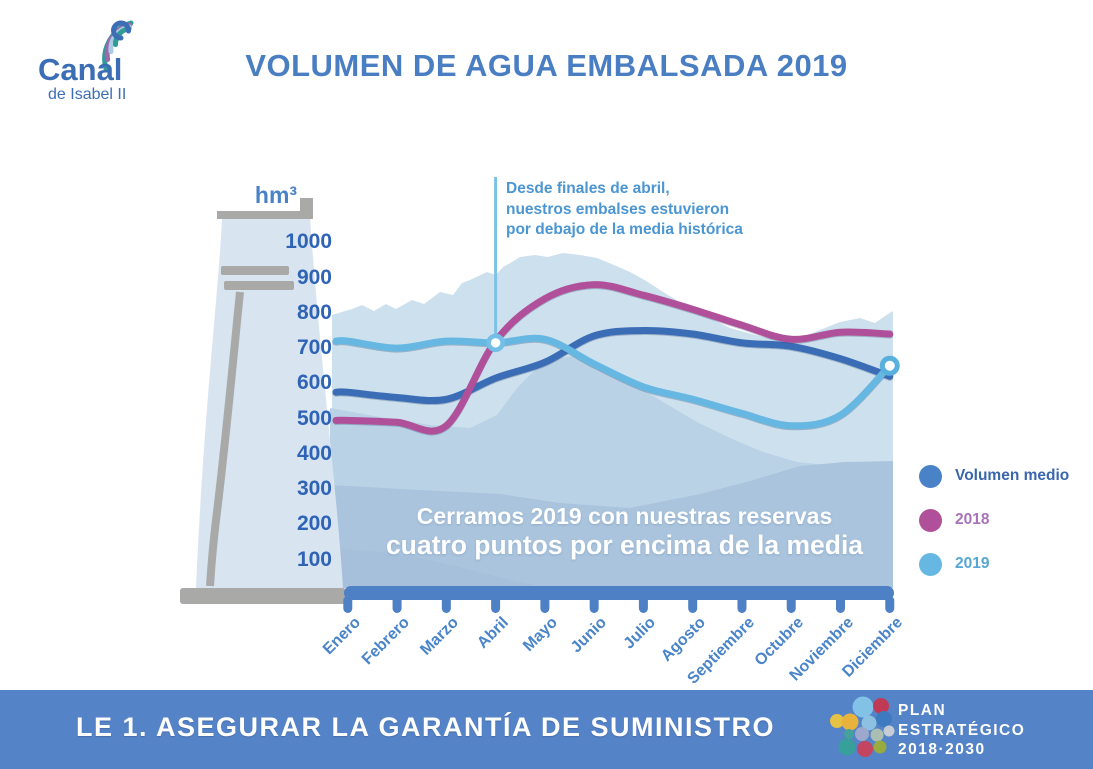 Image resolution: width=1093 pixels, height=769 pixels. I want to click on series-line-volumen-medio, so click(613, 365).